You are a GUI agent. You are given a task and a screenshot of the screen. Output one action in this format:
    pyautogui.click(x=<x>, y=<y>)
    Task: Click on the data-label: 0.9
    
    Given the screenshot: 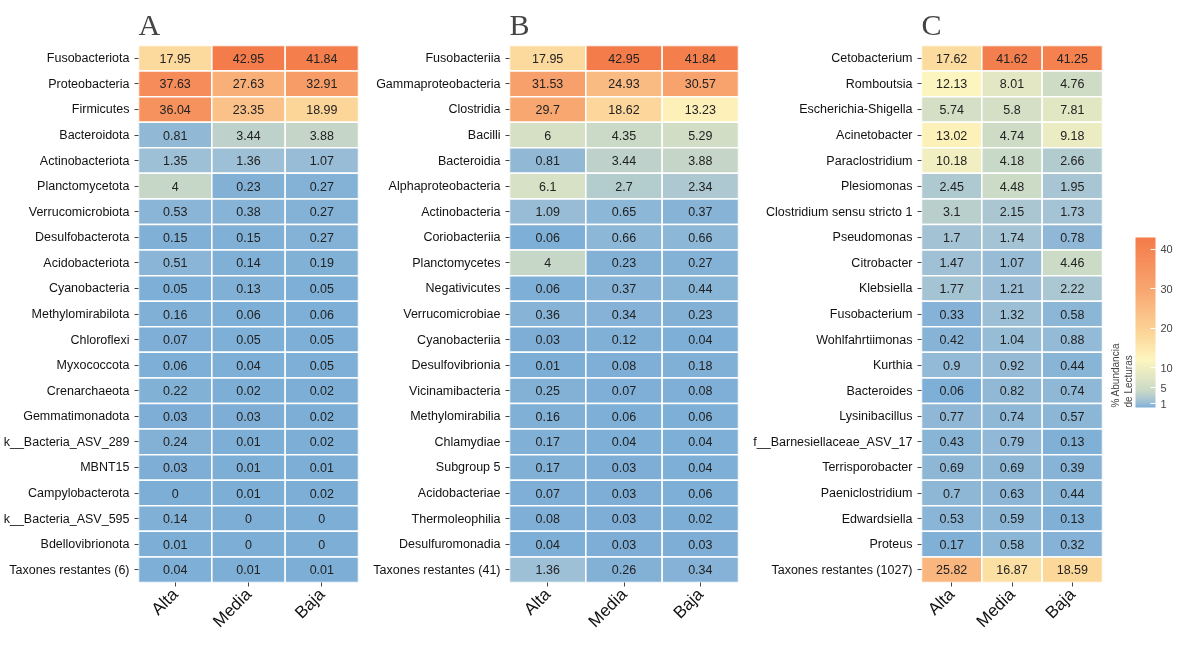 What is the action you would take?
    pyautogui.click(x=951, y=365)
    